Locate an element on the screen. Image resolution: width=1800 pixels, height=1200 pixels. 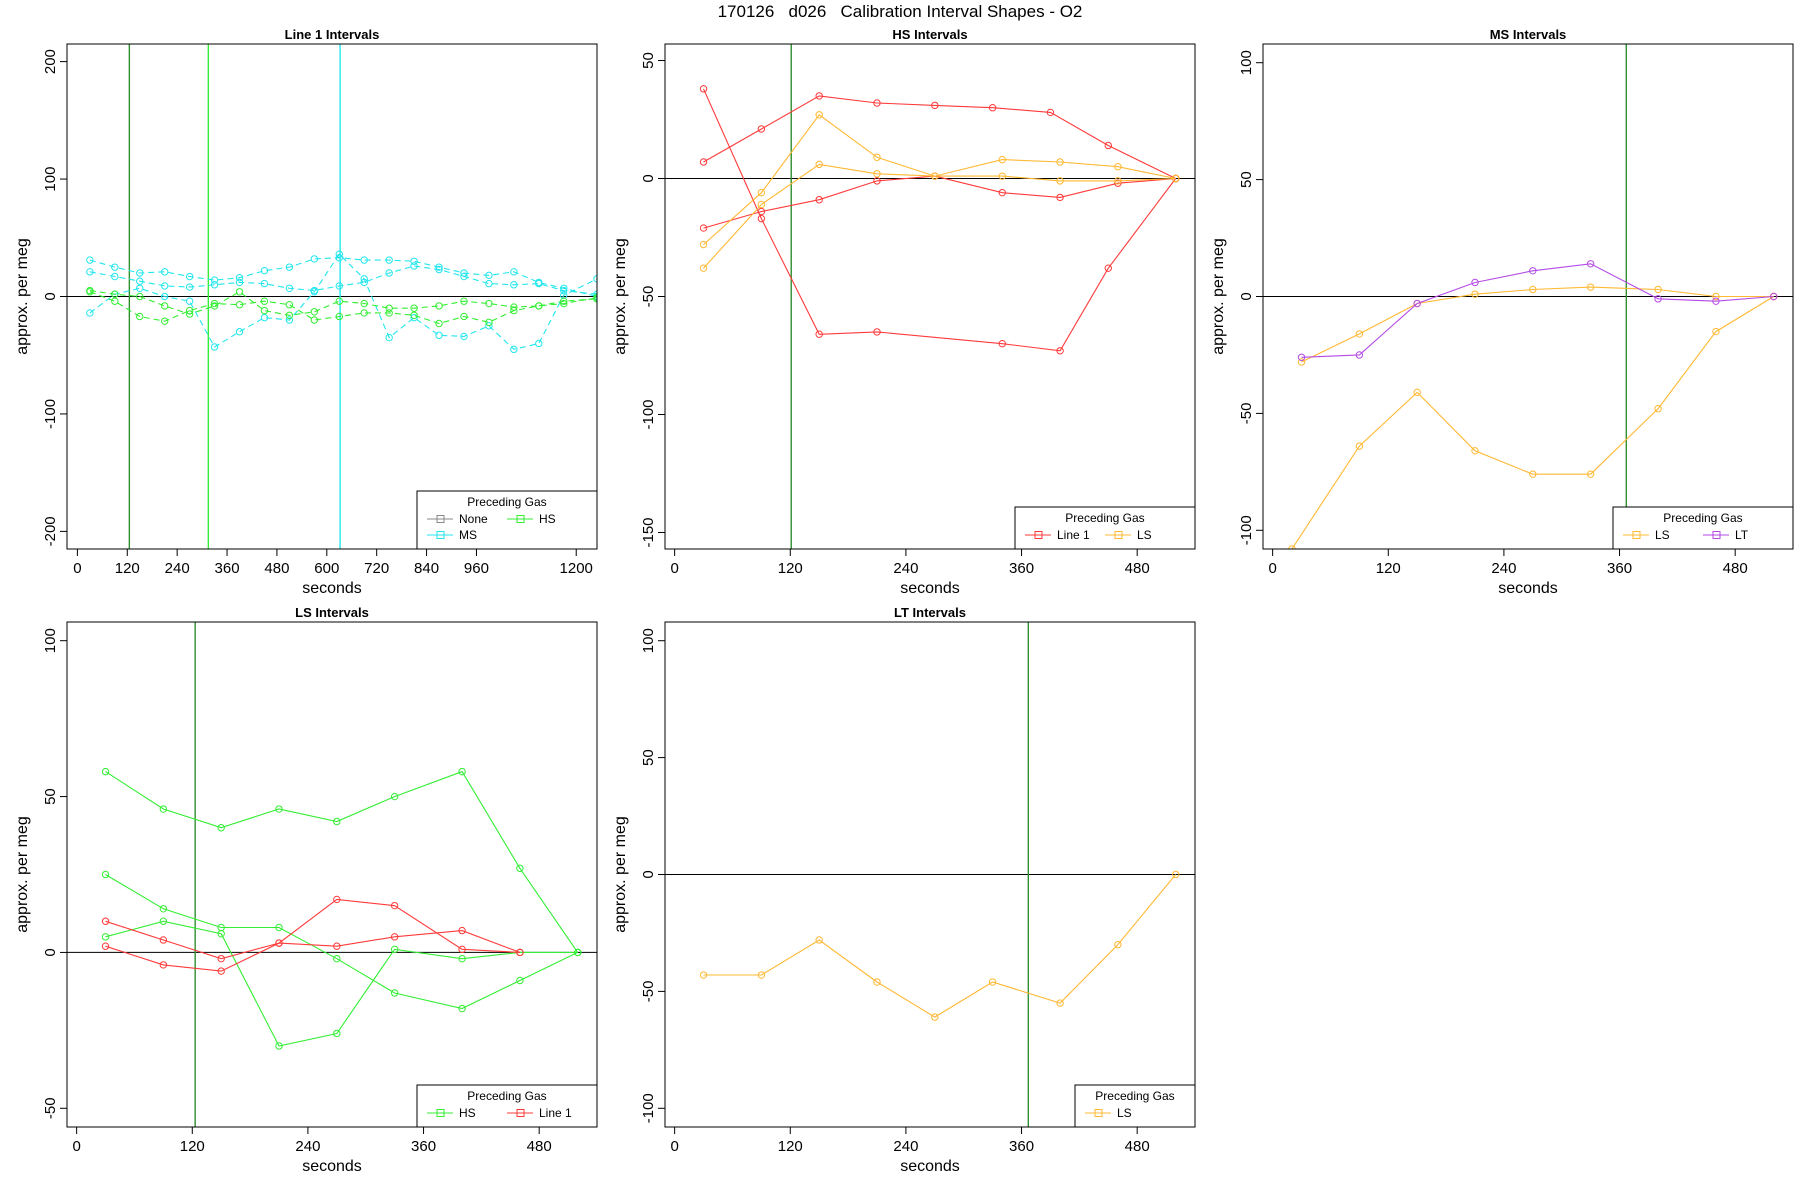
panel-title: HS Intervals is located at coordinates (929, 34).